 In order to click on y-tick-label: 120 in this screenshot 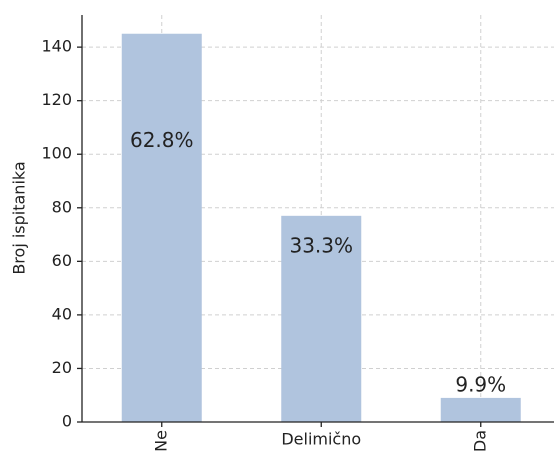, I will do `click(56, 99)`.